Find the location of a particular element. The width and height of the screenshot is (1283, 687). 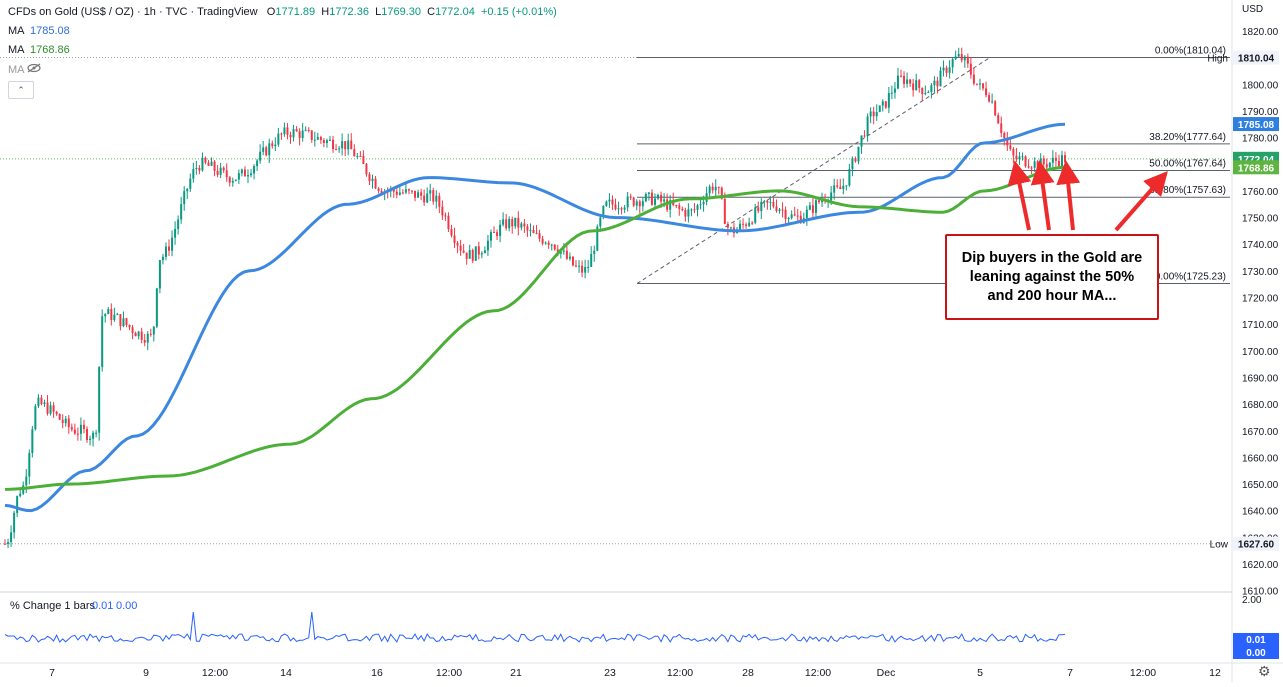

eye-crossed-icon is located at coordinates (34, 69).